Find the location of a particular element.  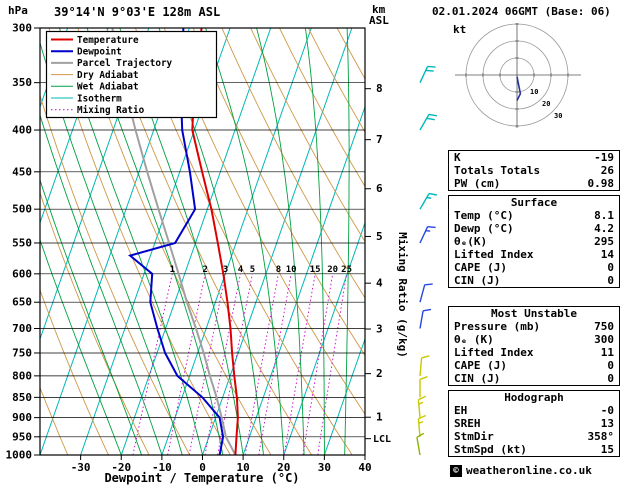

svg-text: 1000 is located at coordinates (19, 455).